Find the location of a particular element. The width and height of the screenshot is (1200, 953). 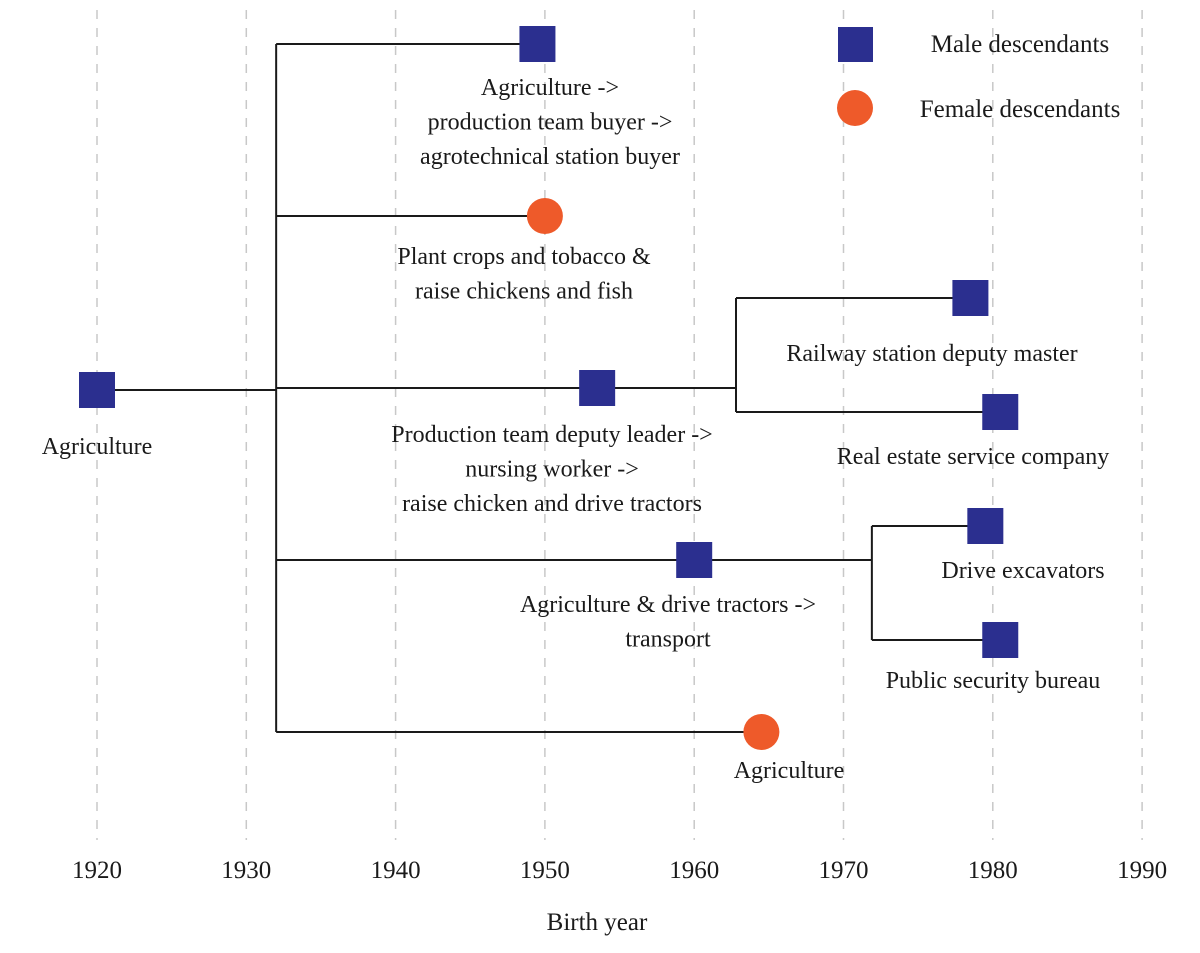

male-node-g1 is located at coordinates (970, 298).